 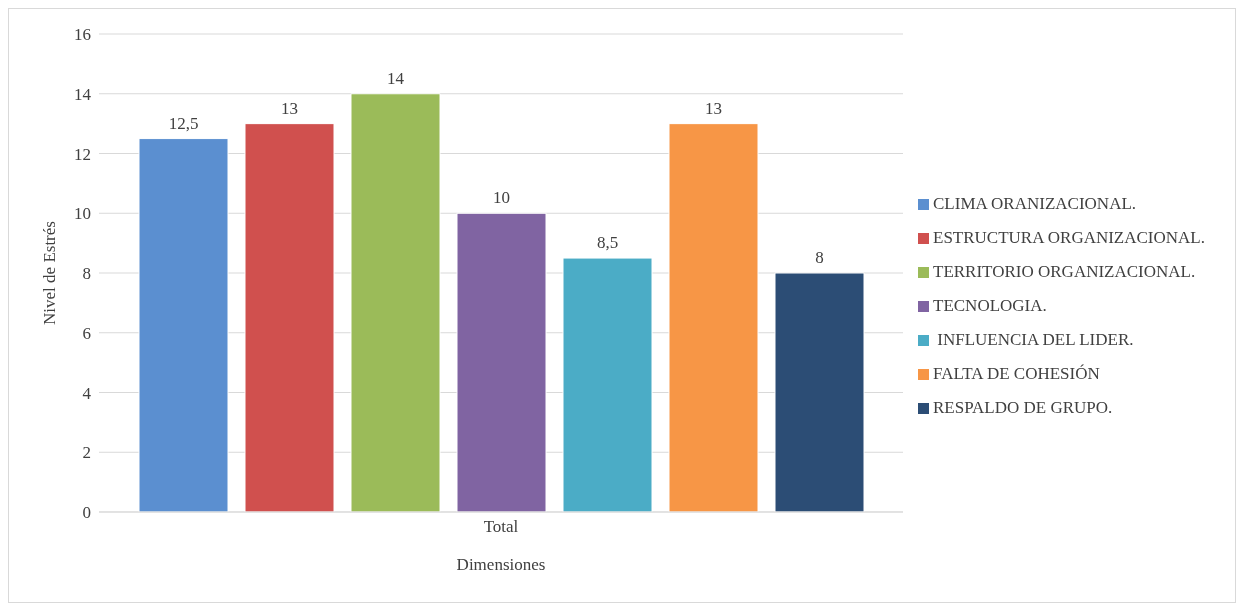 What do you see at coordinates (1035, 203) in the screenshot?
I see `legend-label: CLIMA ORANIZACIONAL.` at bounding box center [1035, 203].